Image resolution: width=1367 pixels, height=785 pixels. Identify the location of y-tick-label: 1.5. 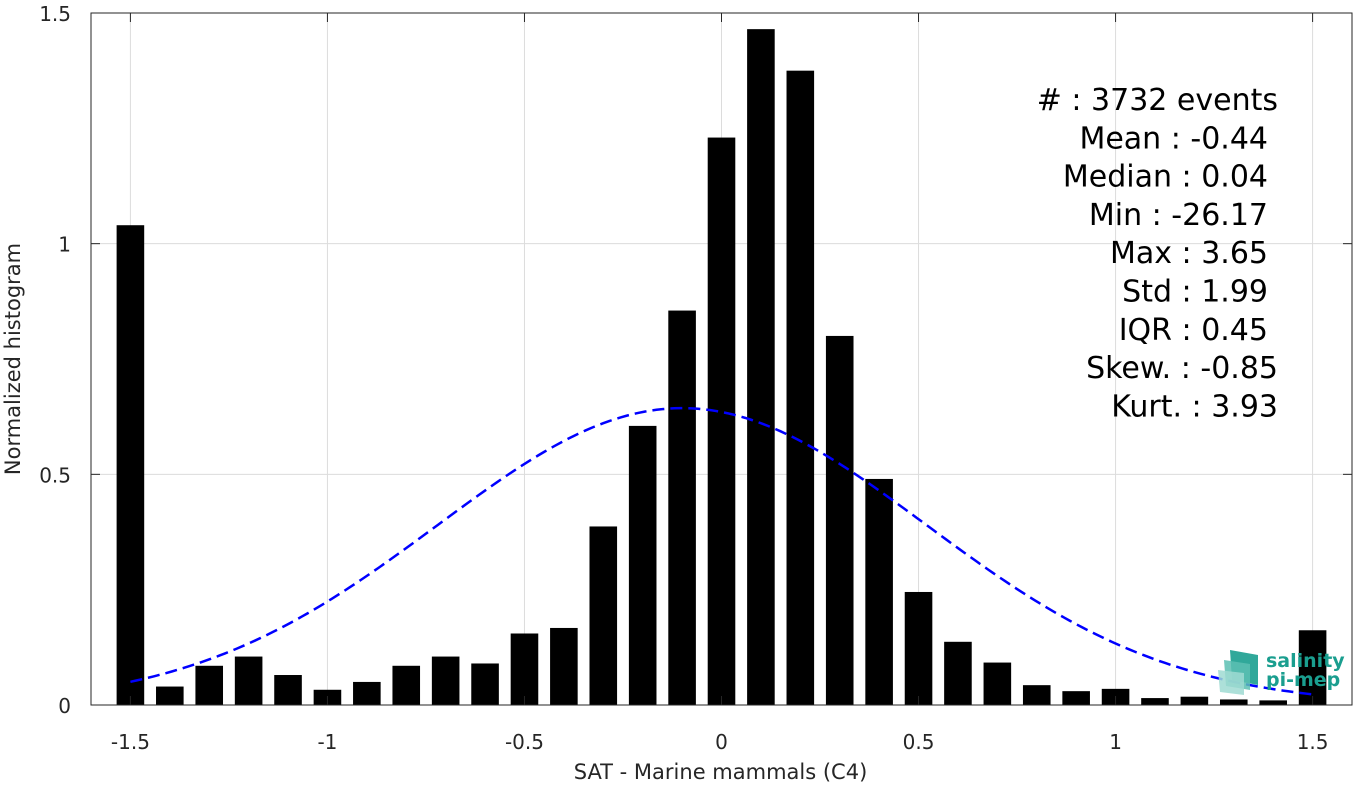
(55, 14).